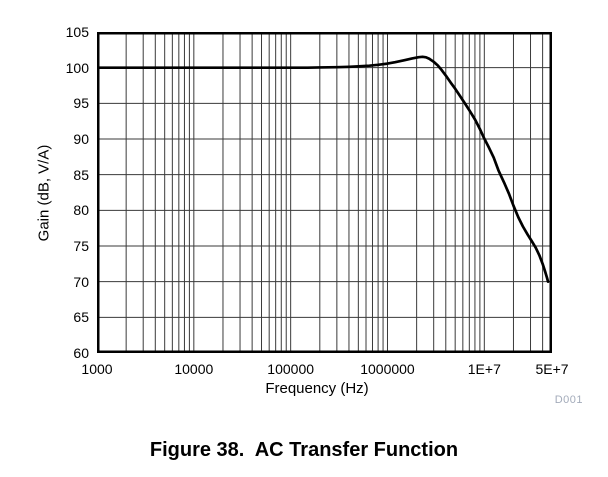  Describe the element at coordinates (77, 67) in the screenshot. I see `y-tick-label: 100` at that location.